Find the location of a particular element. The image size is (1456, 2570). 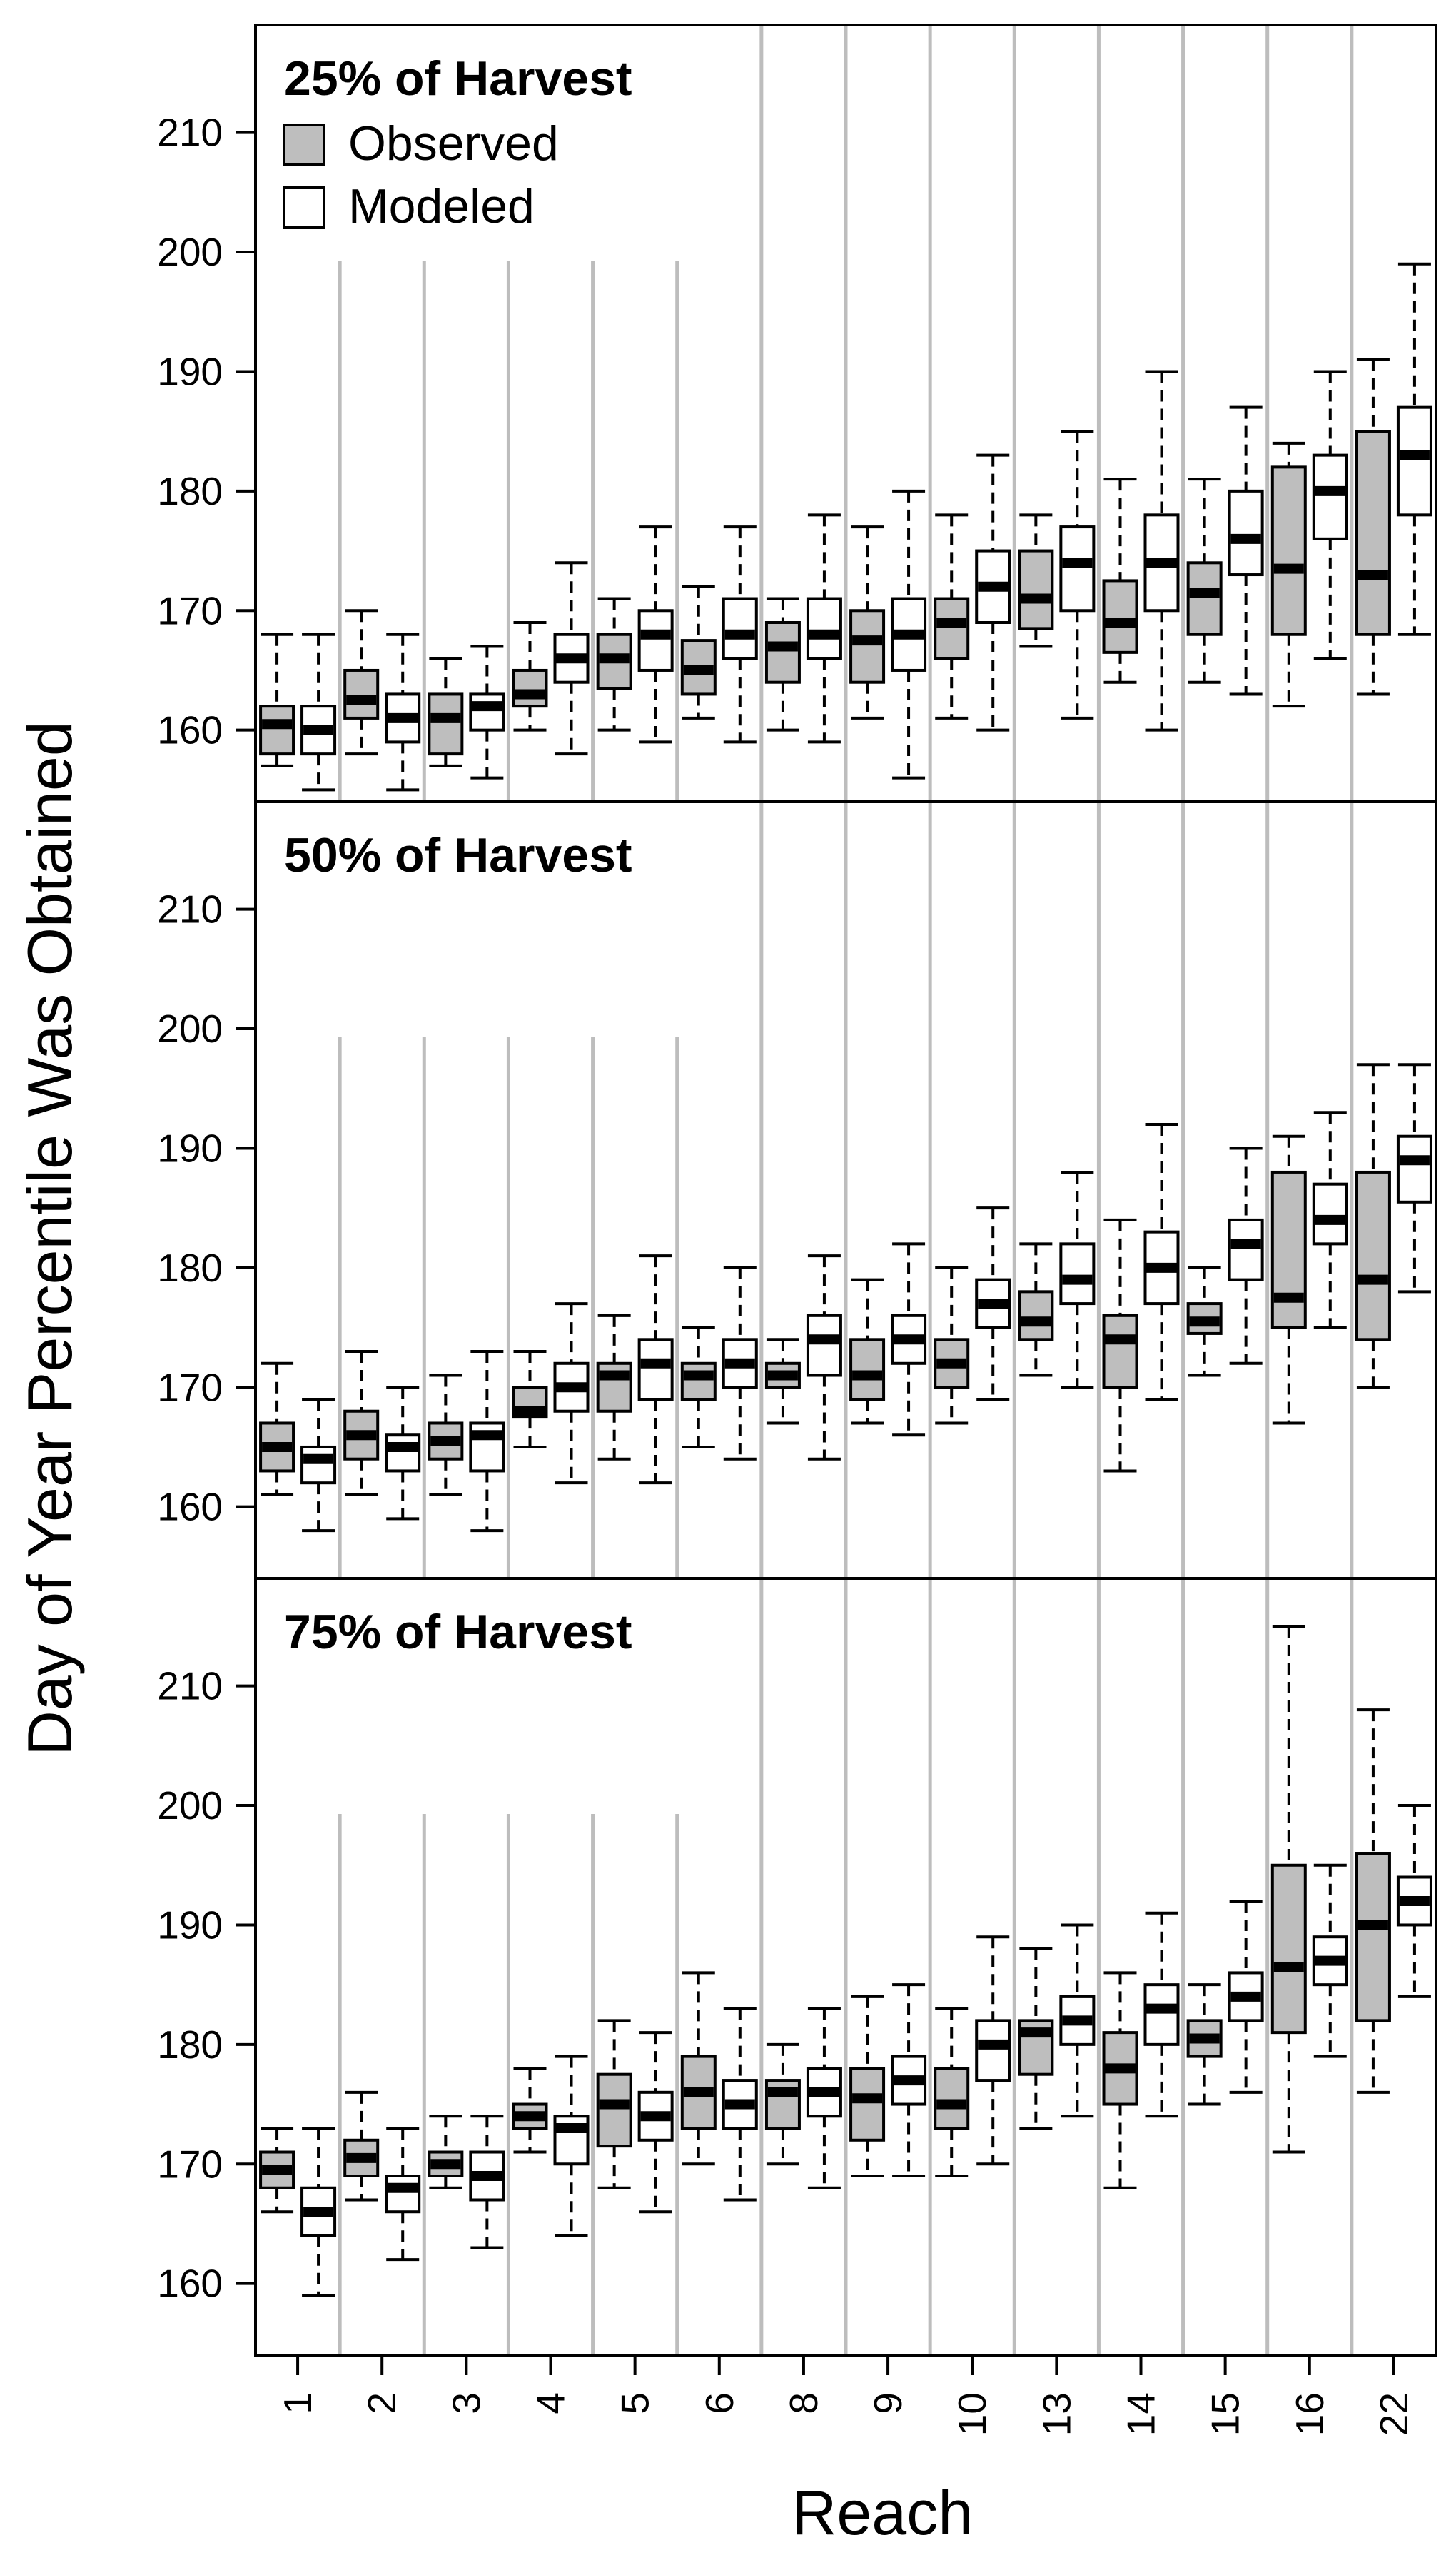

y-tick-label: 200 is located at coordinates (190, 252).